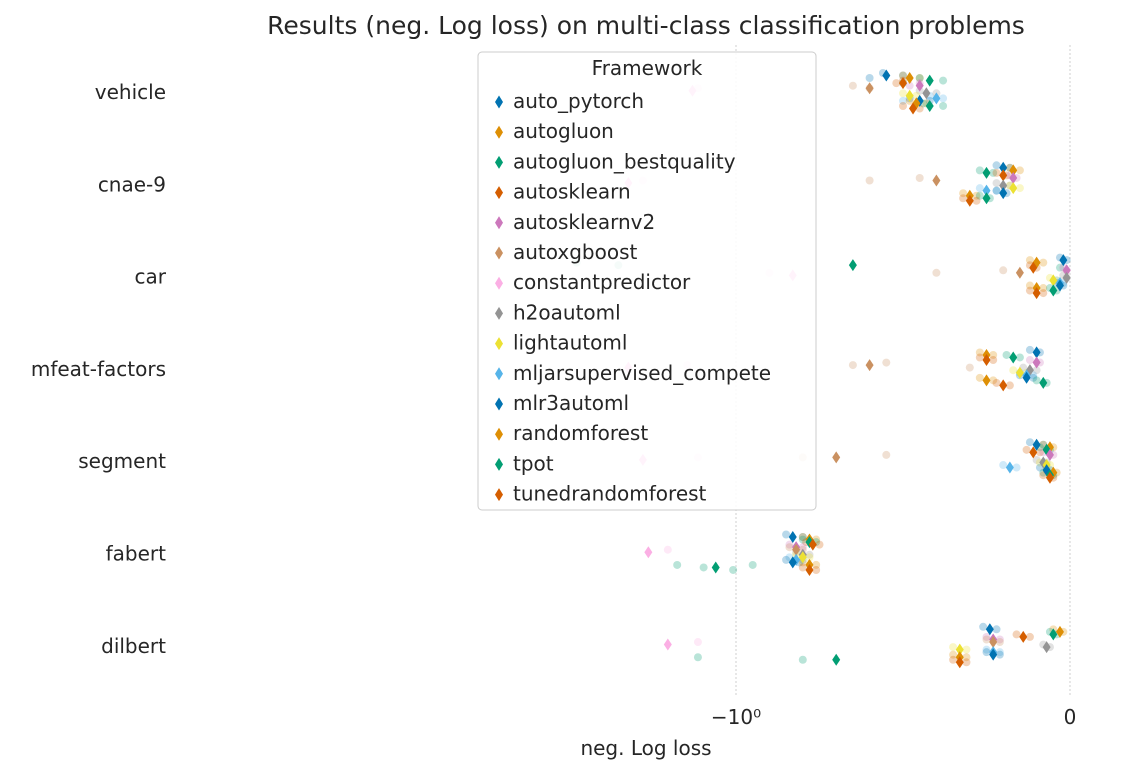  I want to click on mean-marker-car-lightautoml, so click(1053, 280).